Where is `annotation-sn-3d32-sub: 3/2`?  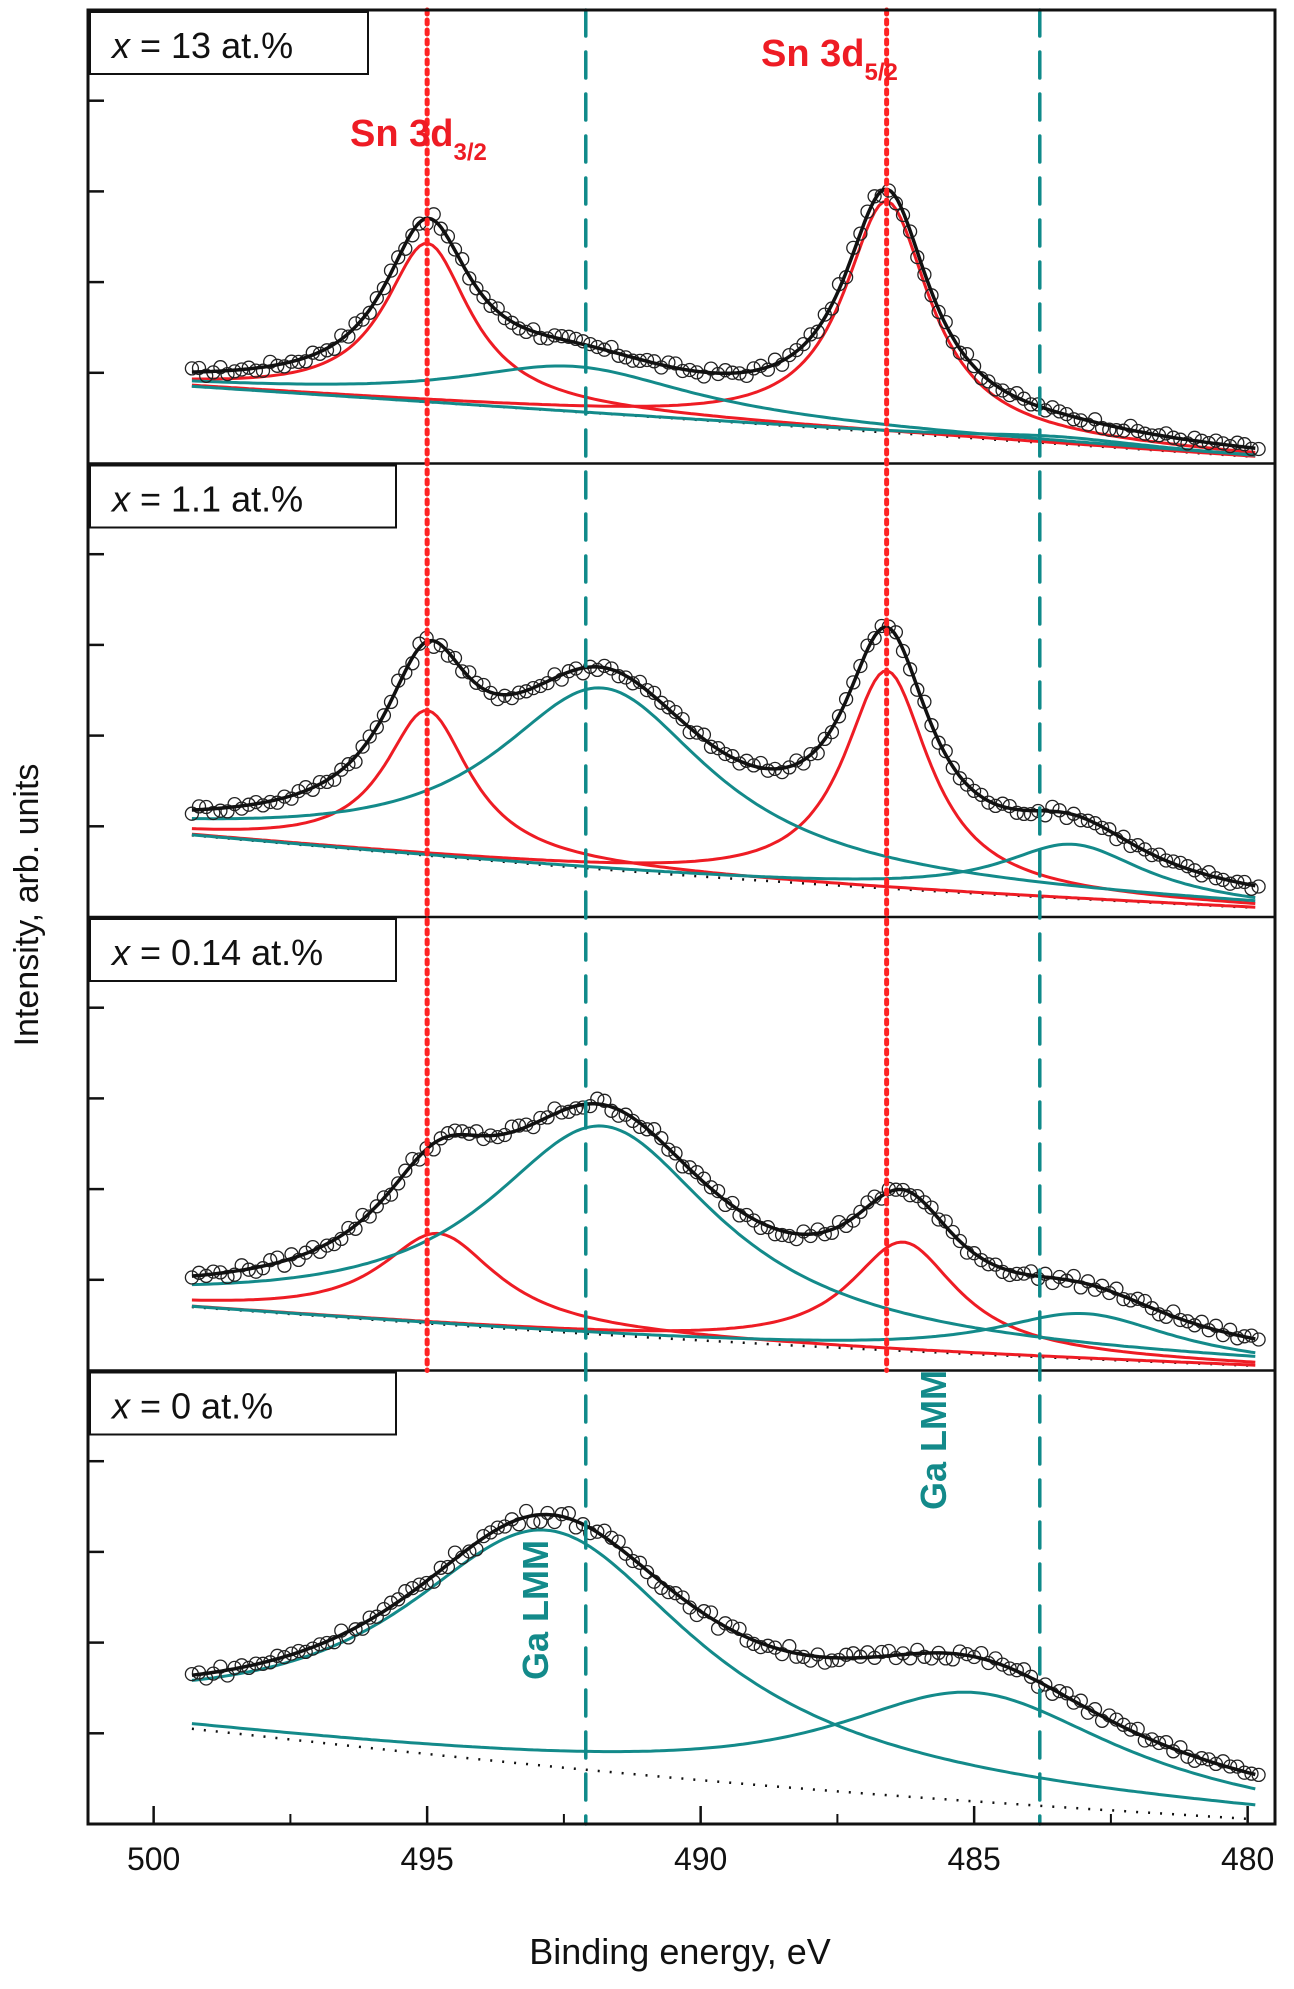
annotation-sn-3d32-sub: 3/2 is located at coordinates (469, 152).